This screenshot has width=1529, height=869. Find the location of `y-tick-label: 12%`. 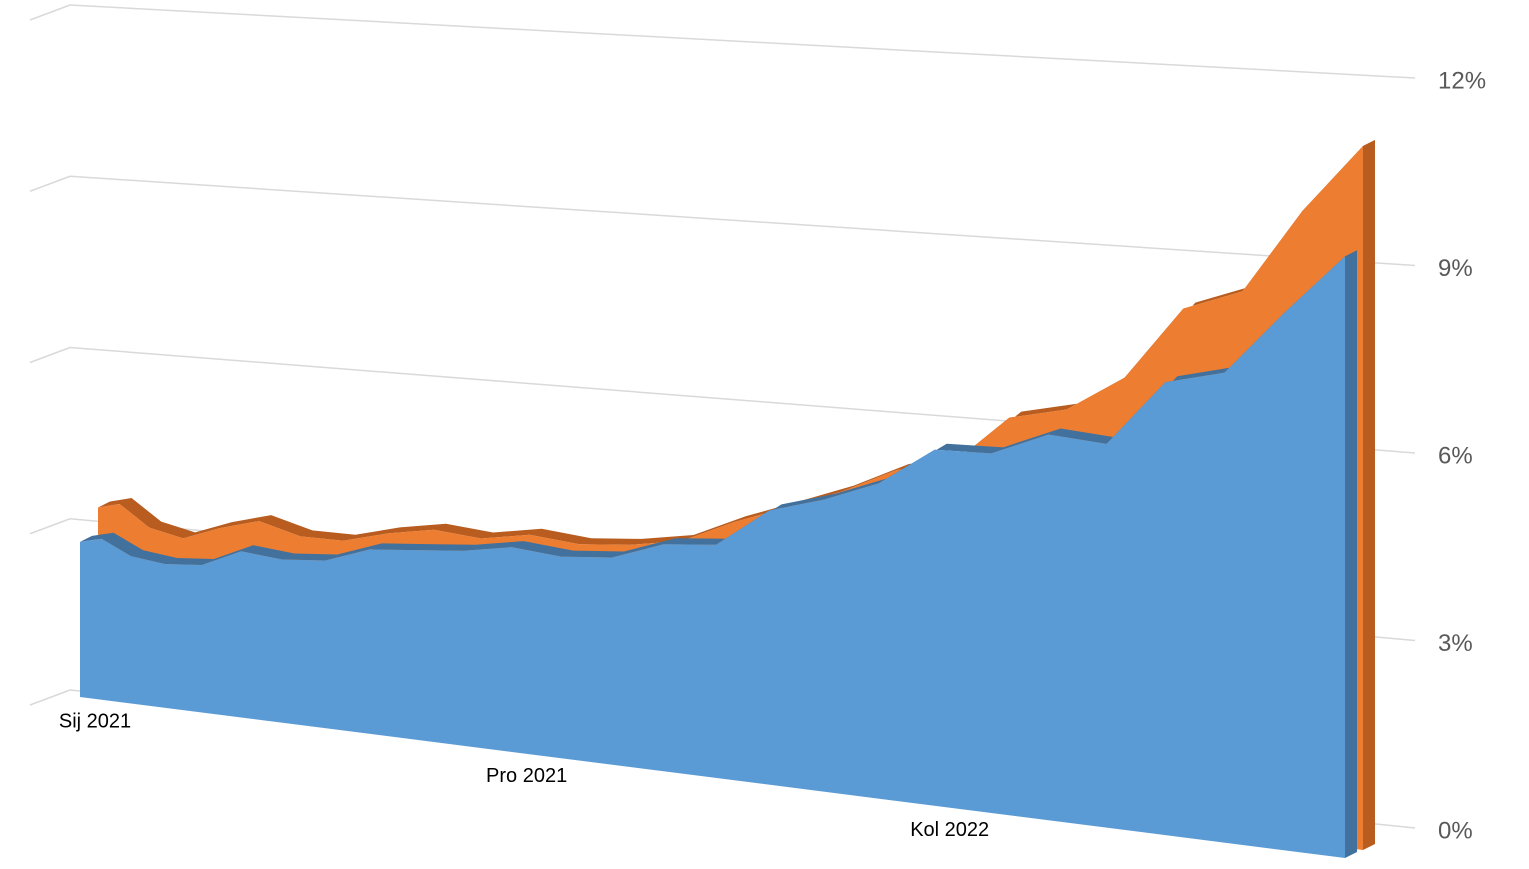

y-tick-label: 12% is located at coordinates (1462, 80).